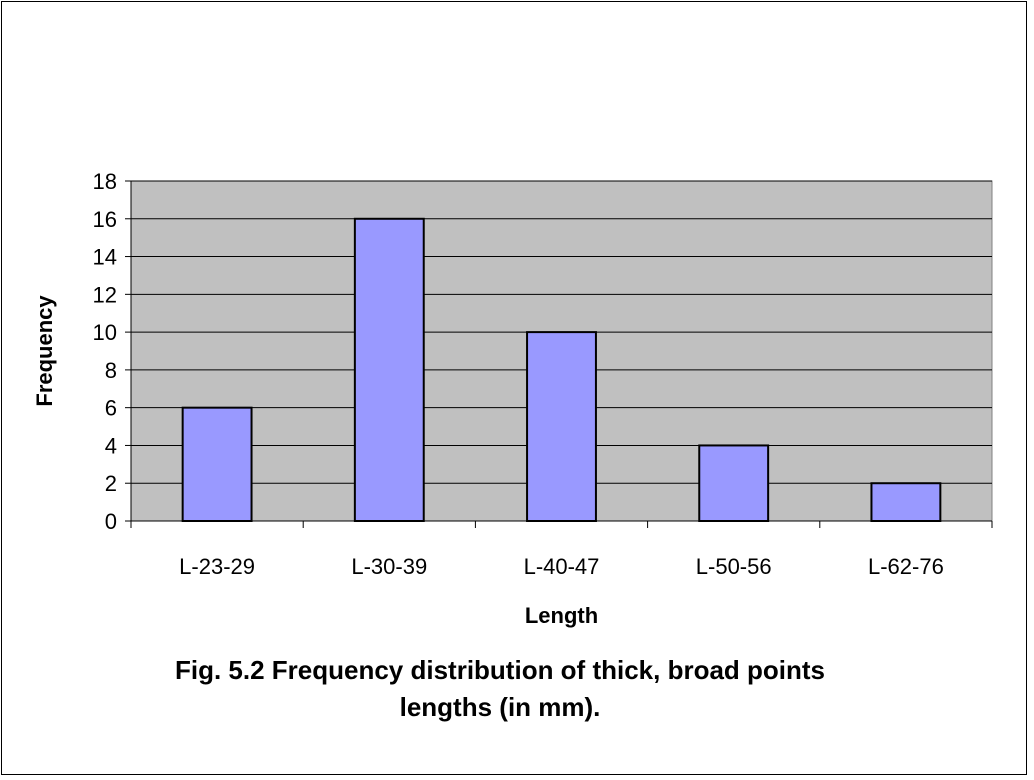 This screenshot has height=780, width=1034. Describe the element at coordinates (105, 181) in the screenshot. I see `y-tick-label: 18` at that location.